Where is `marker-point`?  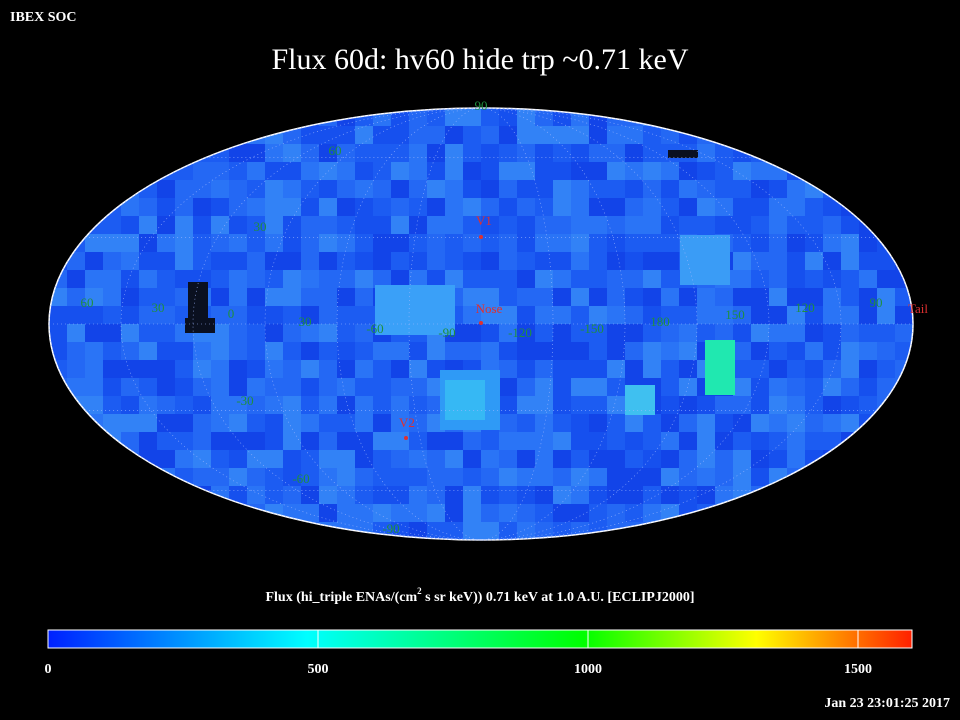 marker-point is located at coordinates (481, 237).